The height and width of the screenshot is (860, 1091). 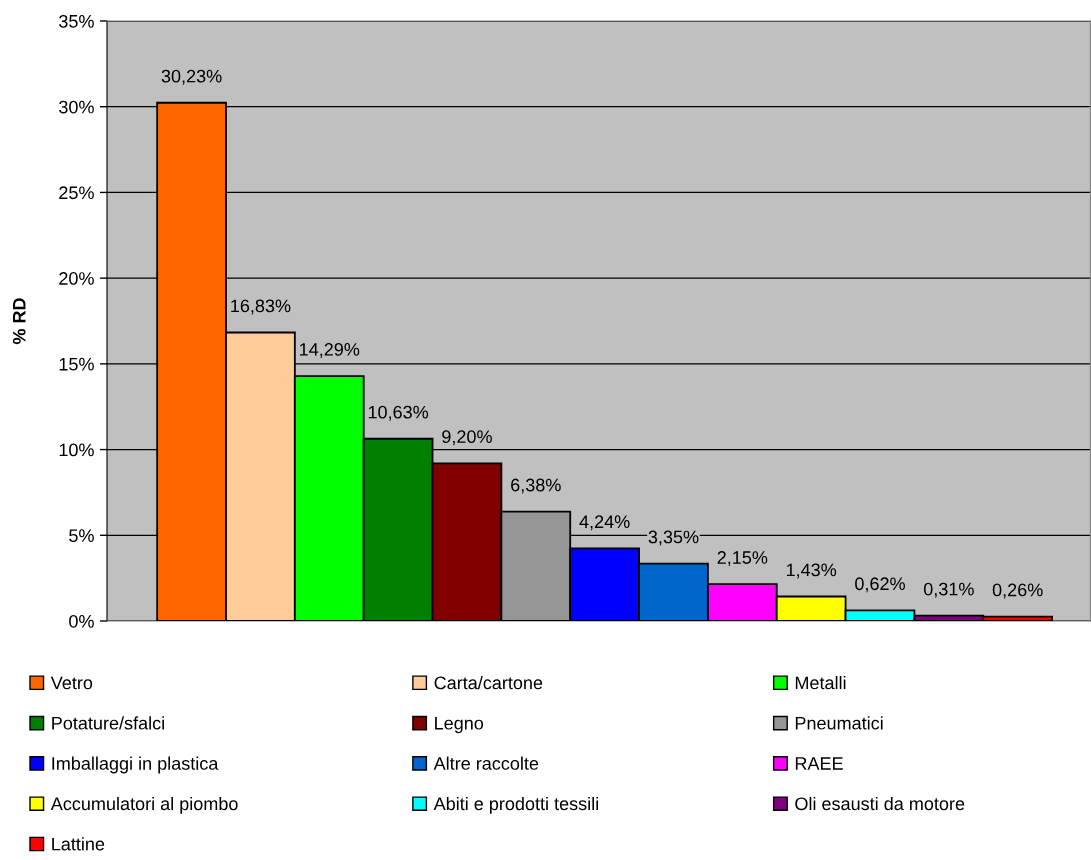 I want to click on data-label: 1,43%, so click(x=811, y=571).